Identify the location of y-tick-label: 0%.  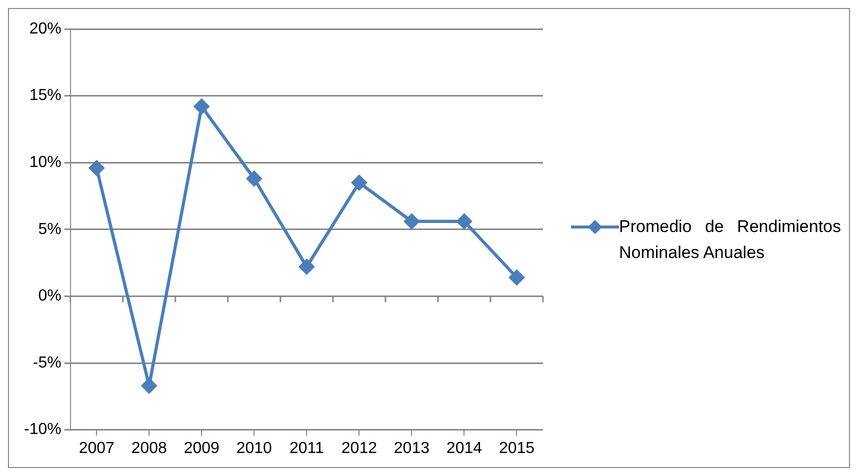
(50, 296).